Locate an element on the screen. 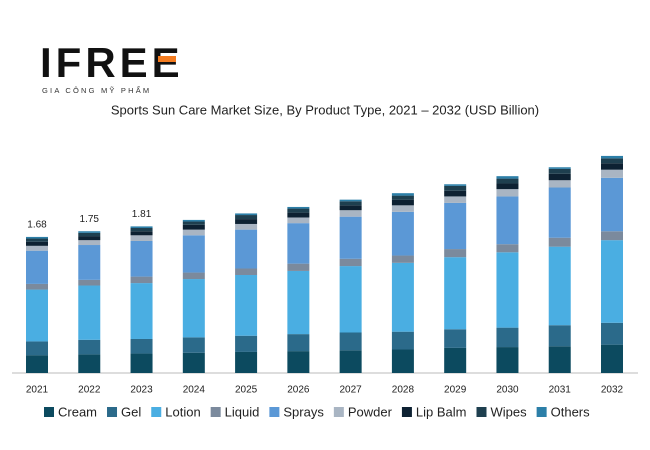  x-tick-label: 2031 is located at coordinates (560, 390).